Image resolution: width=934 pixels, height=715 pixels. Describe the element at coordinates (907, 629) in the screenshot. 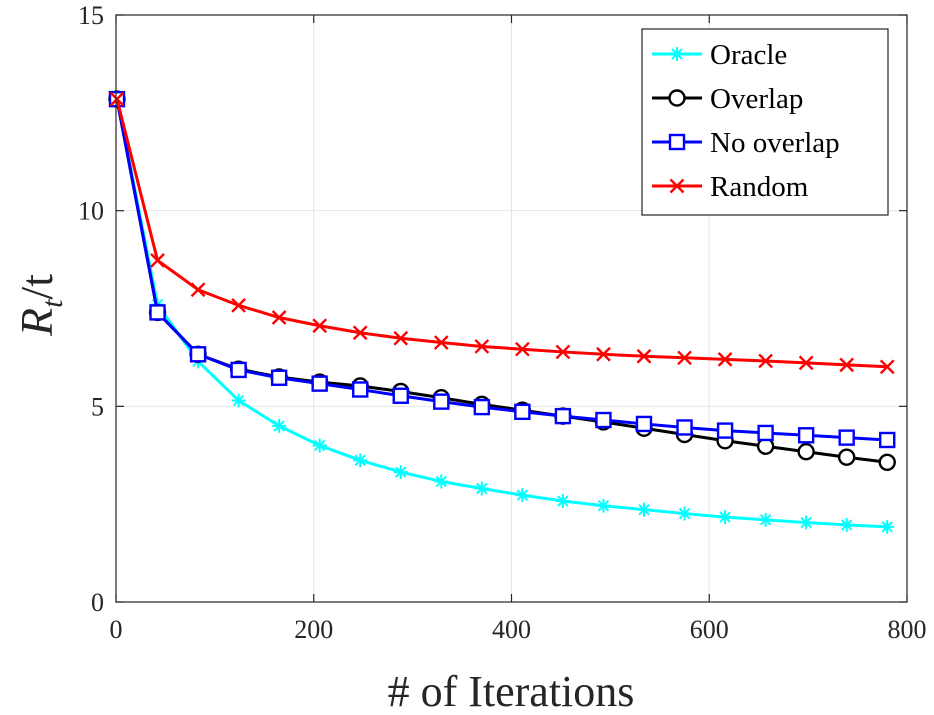

I see `x-tick-label: 800` at that location.